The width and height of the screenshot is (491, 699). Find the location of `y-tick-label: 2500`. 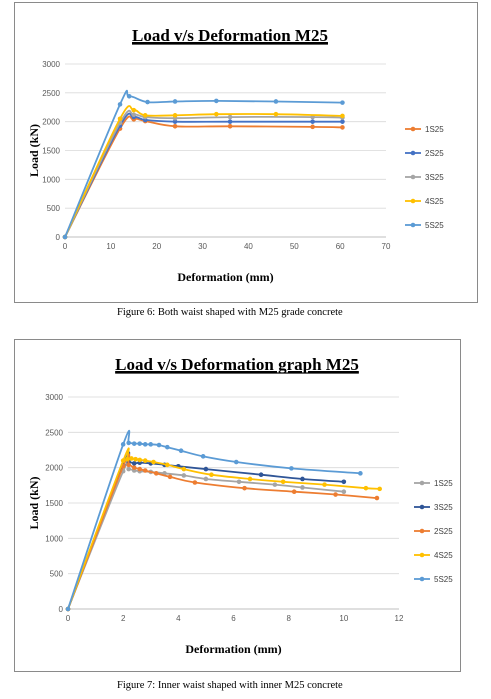

y-tick-label: 2500 is located at coordinates (51, 93).